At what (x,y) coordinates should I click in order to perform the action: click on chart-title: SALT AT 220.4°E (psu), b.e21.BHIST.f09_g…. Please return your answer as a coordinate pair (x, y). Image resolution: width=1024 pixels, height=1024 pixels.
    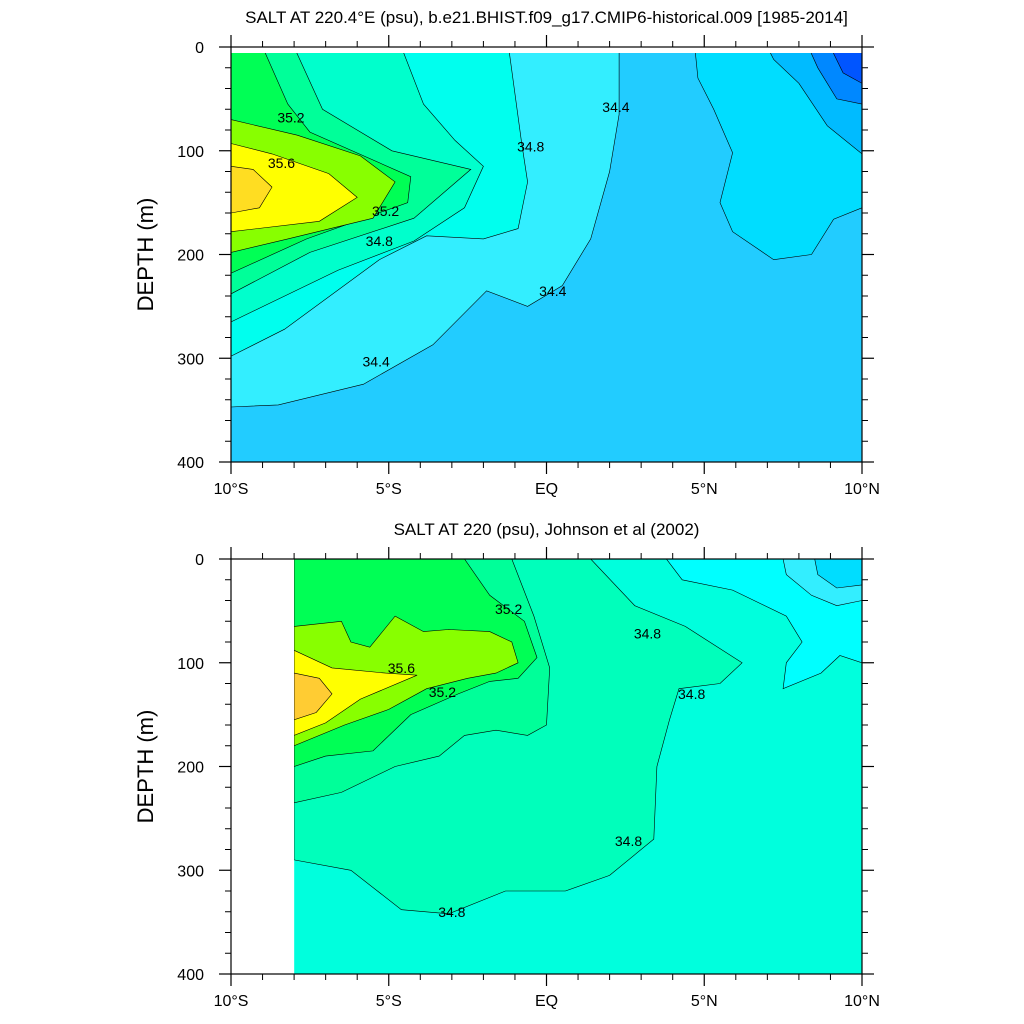
    Looking at the image, I should click on (546, 17).